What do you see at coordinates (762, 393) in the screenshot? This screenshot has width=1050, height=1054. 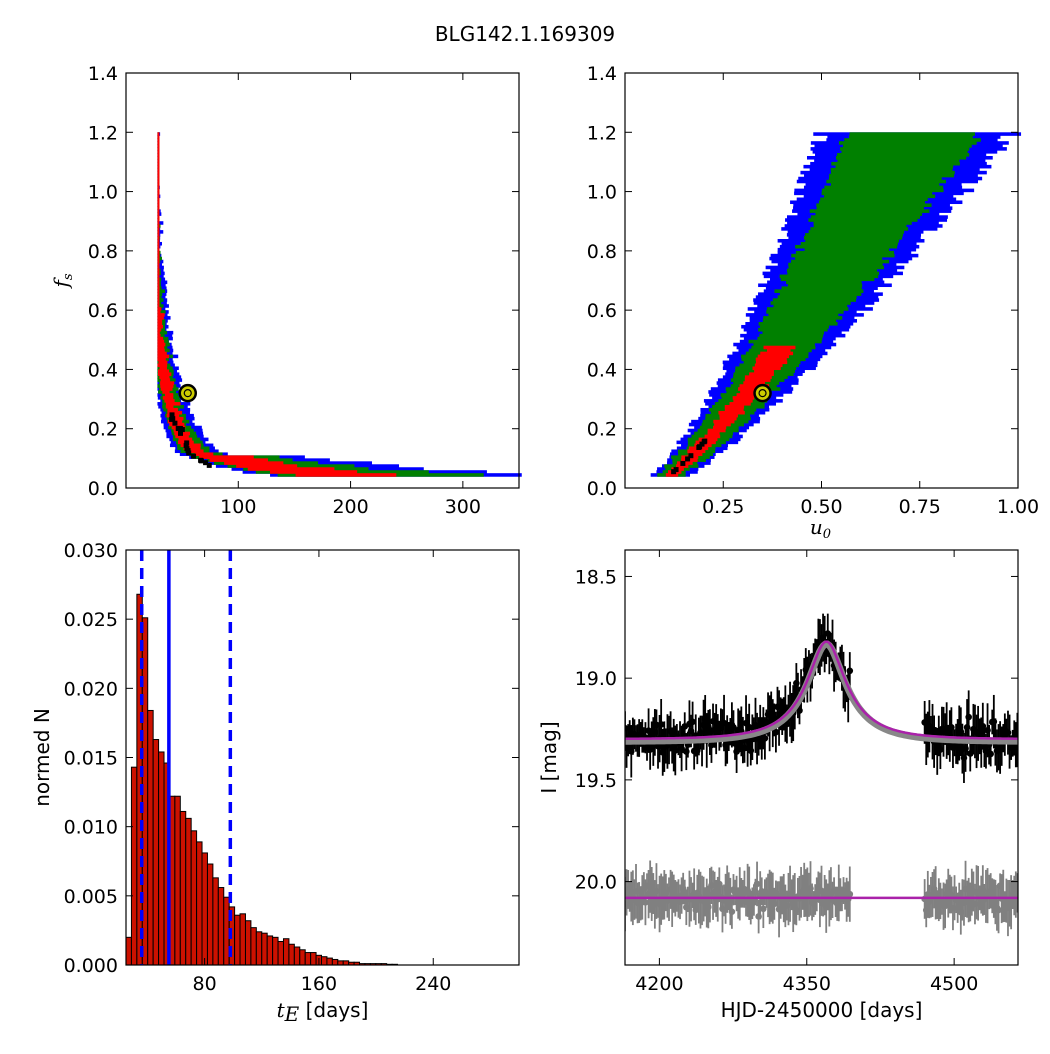 I see `best-fit-marker` at bounding box center [762, 393].